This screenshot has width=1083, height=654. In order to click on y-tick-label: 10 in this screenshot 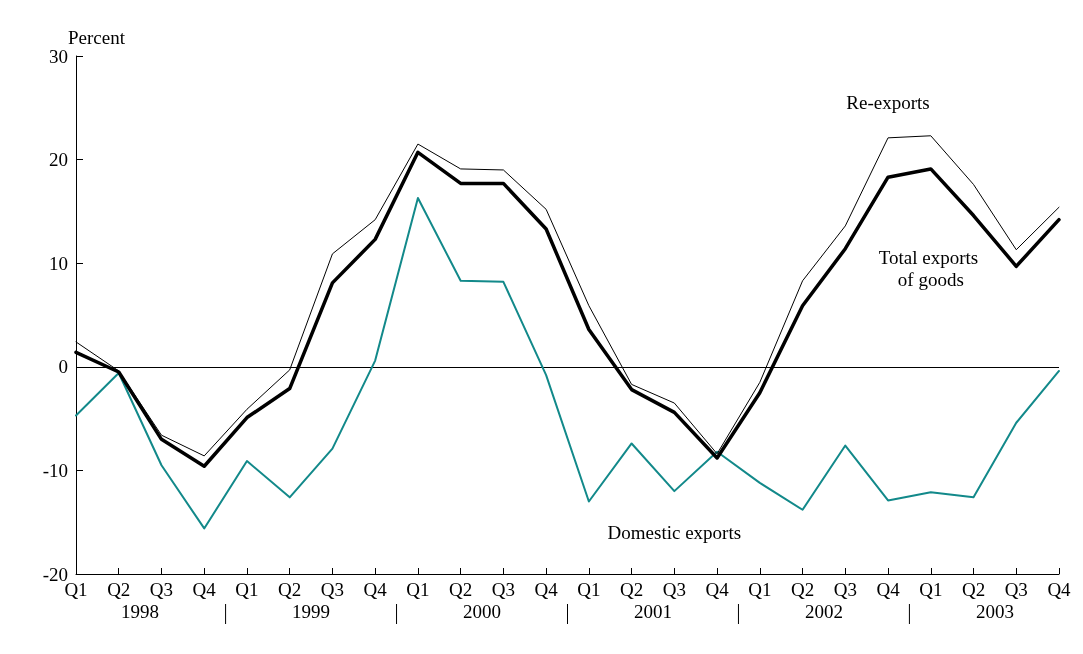, I will do `click(58, 263)`.